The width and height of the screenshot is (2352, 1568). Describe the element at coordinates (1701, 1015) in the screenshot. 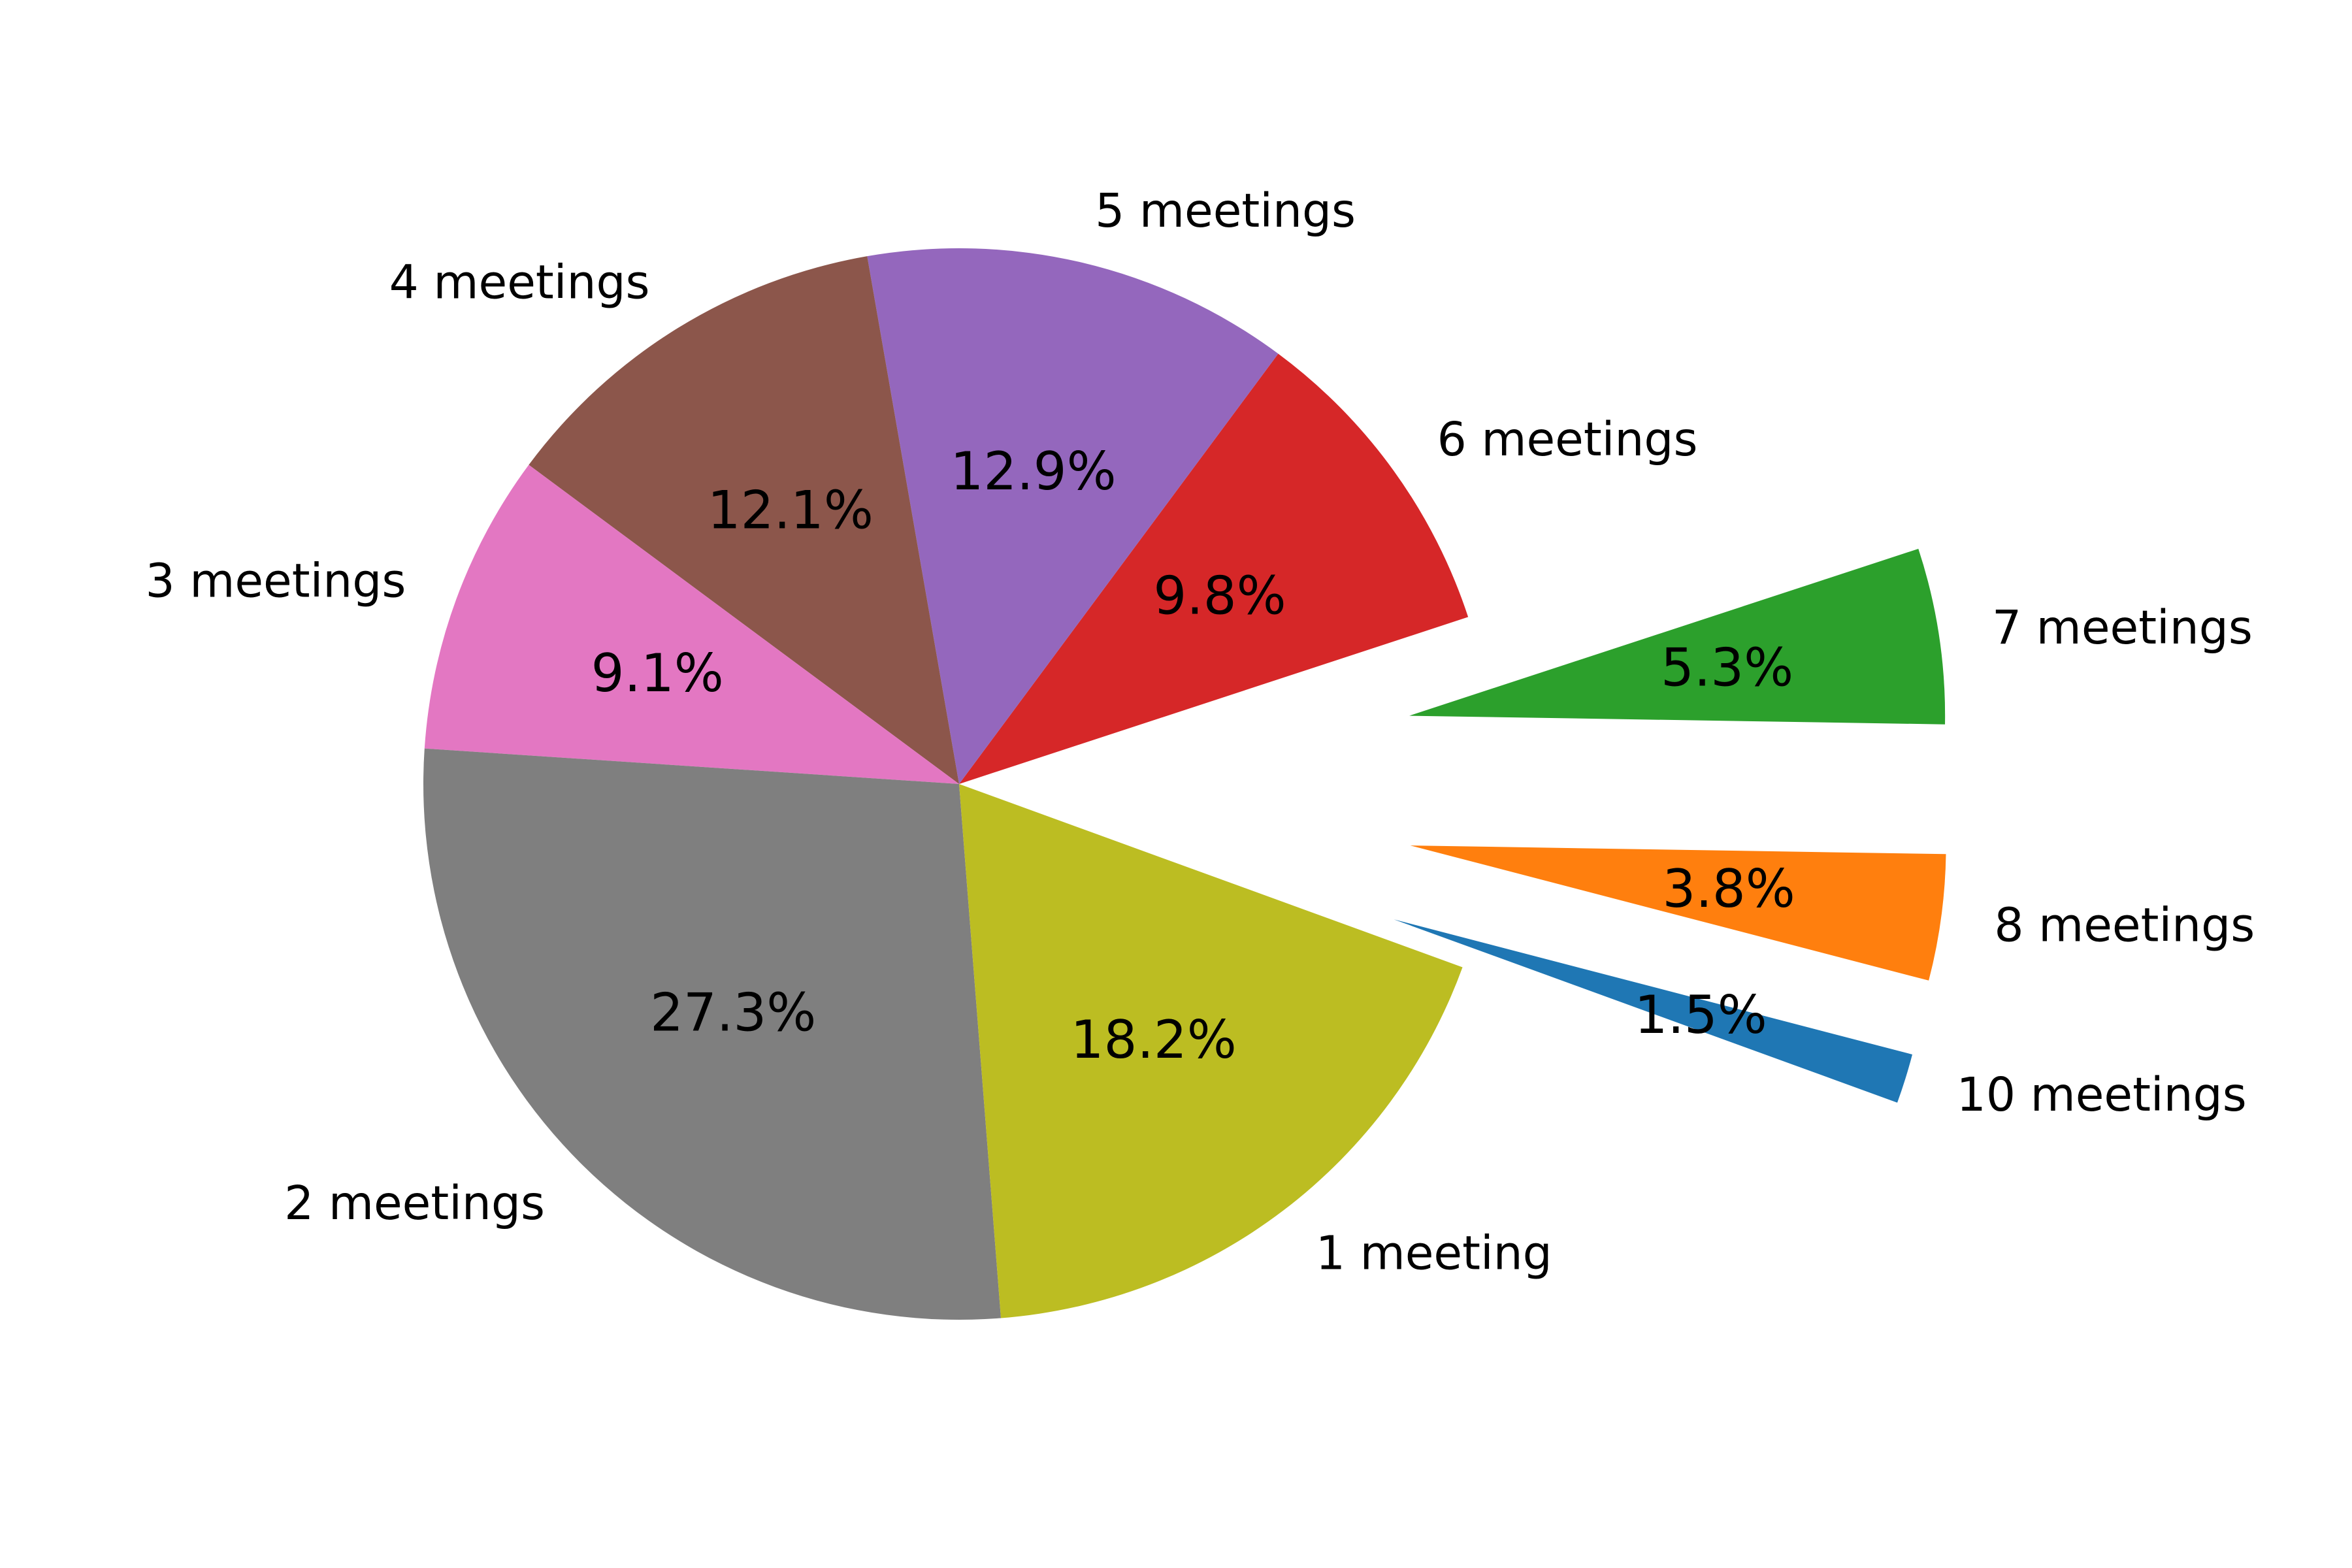

I see `slice-percent-10-meetings: 1.5%` at that location.